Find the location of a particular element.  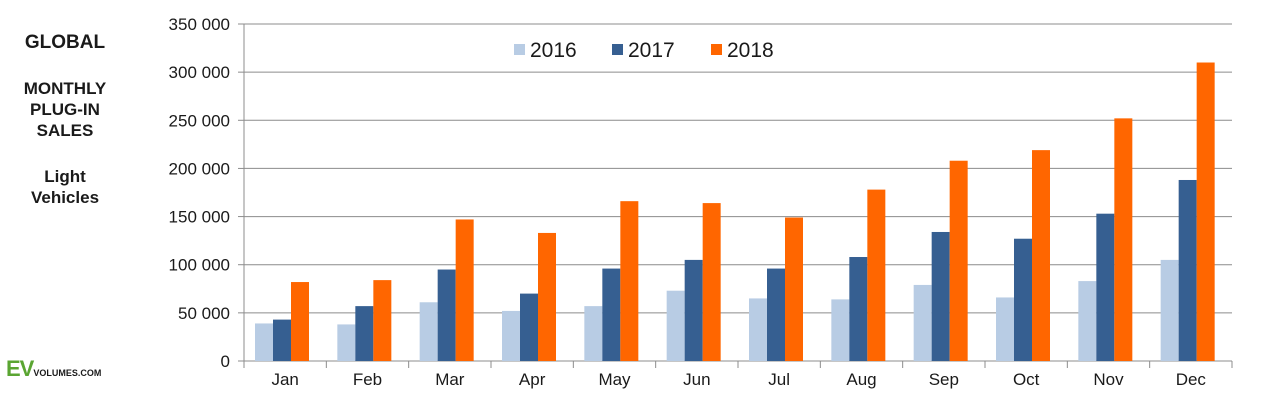

bar-2017-dec is located at coordinates (1187, 270).